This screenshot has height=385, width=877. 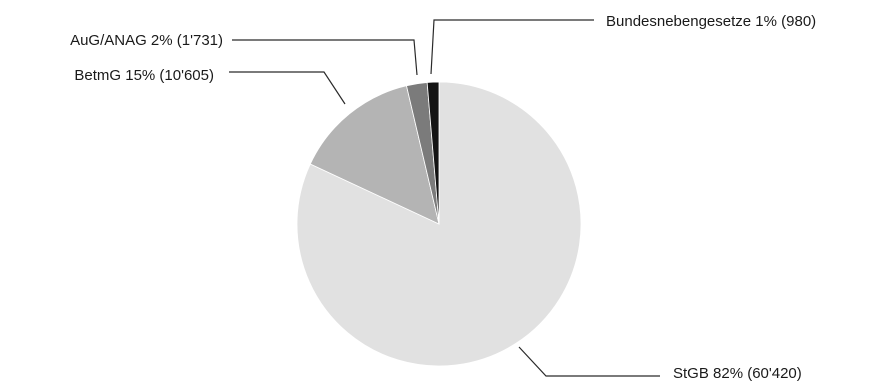 I want to click on leader-line-stgb, so click(x=589, y=361).